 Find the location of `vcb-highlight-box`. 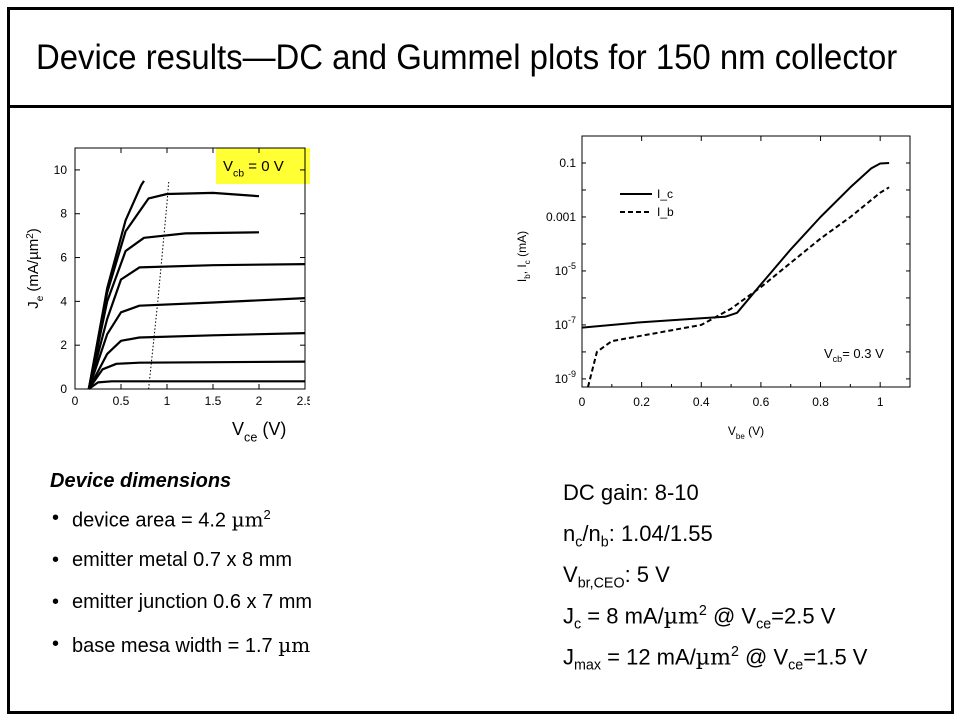

vcb-highlight-box is located at coordinates (263, 166).